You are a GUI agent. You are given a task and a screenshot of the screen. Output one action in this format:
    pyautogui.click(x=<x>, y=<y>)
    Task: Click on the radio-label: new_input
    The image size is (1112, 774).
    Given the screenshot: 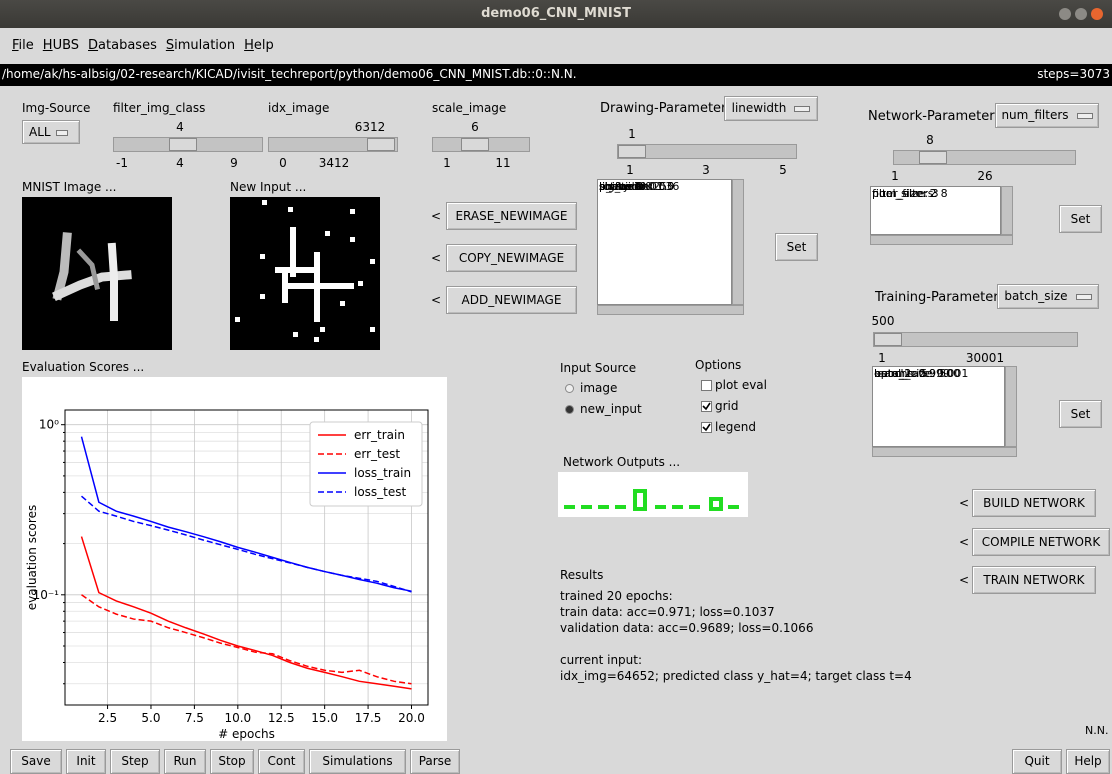 What is the action you would take?
    pyautogui.click(x=611, y=409)
    